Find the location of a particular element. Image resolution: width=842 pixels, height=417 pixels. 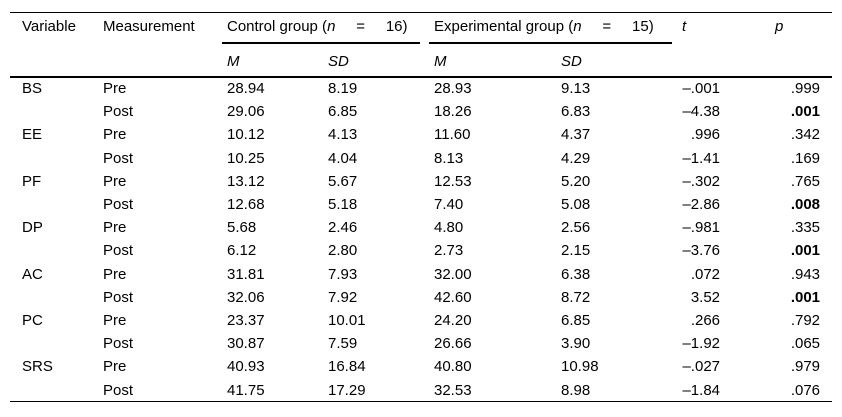

cell-t-value: –1.92 is located at coordinates (701, 344).